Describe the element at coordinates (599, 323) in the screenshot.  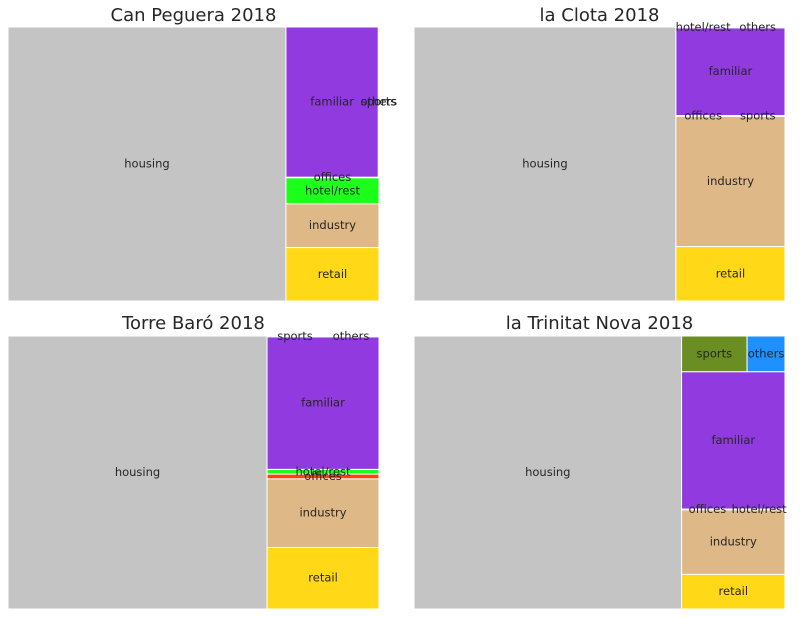
I see `panel-title: la Trinitat Nova 2018` at that location.